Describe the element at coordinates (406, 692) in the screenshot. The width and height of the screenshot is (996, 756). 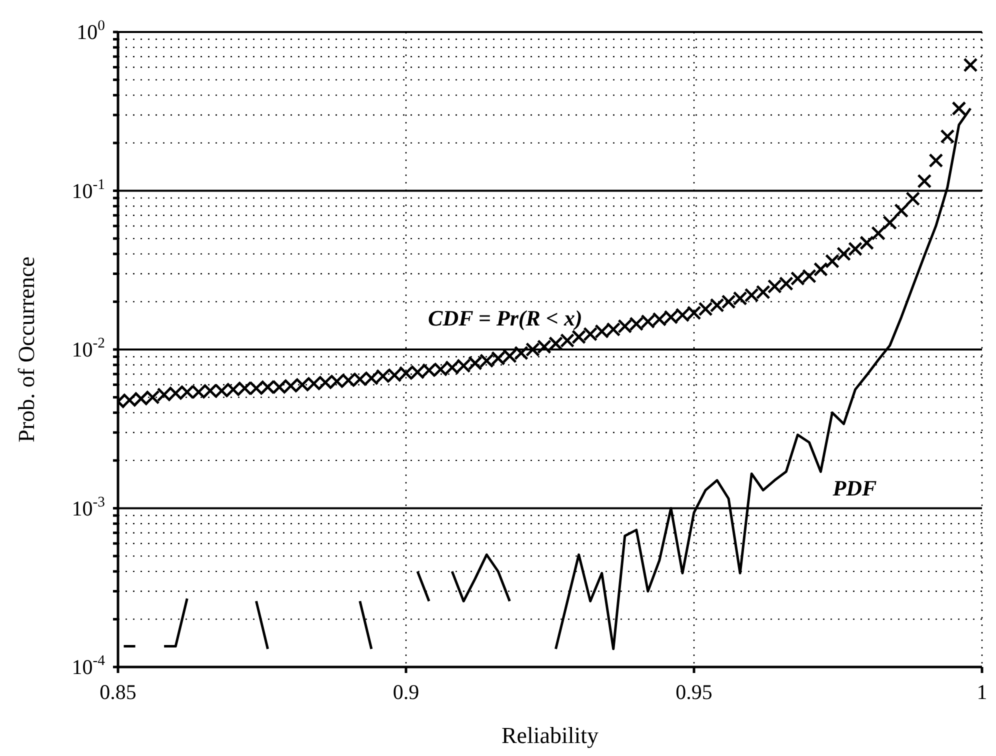
I see `x-tick-label: 0.9` at that location.